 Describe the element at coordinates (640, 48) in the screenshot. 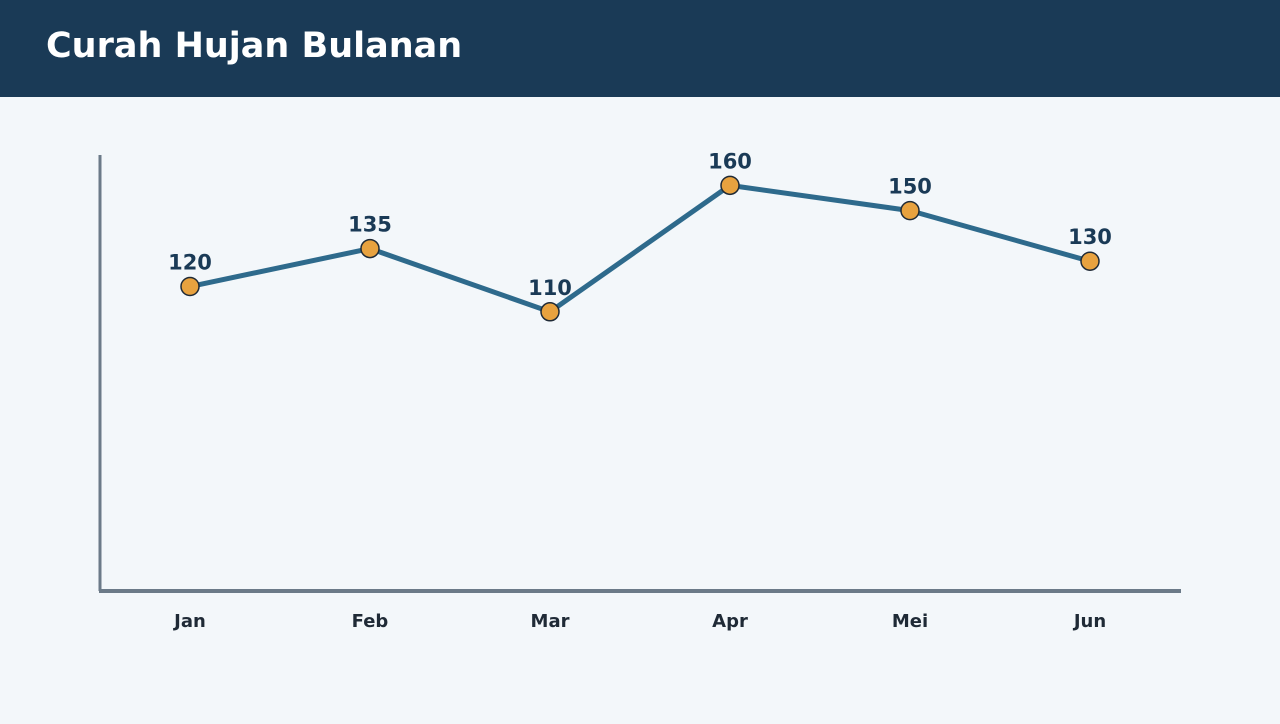

I see `header-bar` at that location.